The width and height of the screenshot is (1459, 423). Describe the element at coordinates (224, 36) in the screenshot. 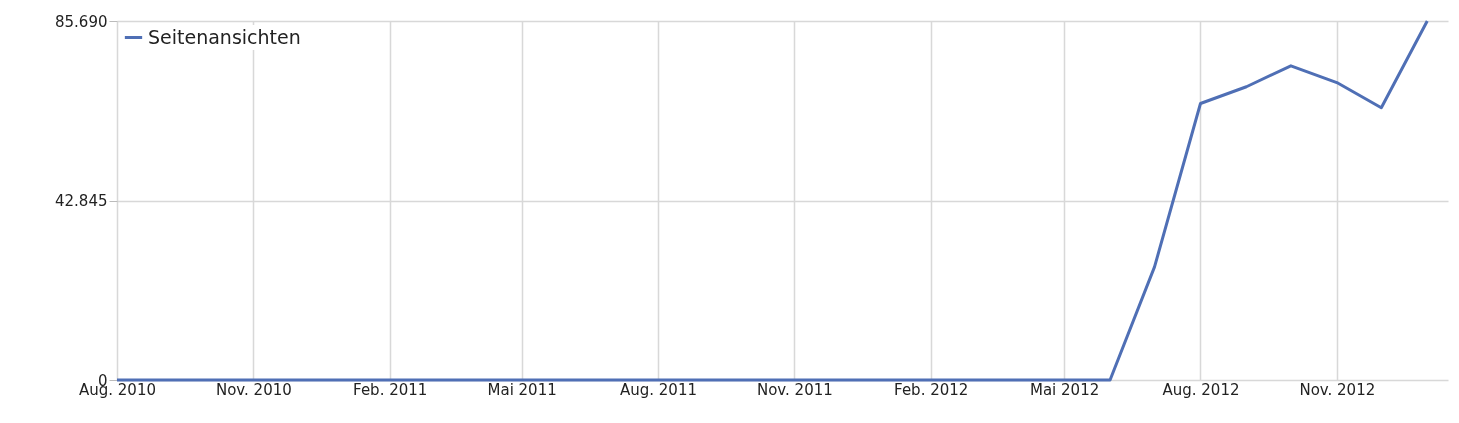

I see `legend-label: Seitenansichten` at that location.